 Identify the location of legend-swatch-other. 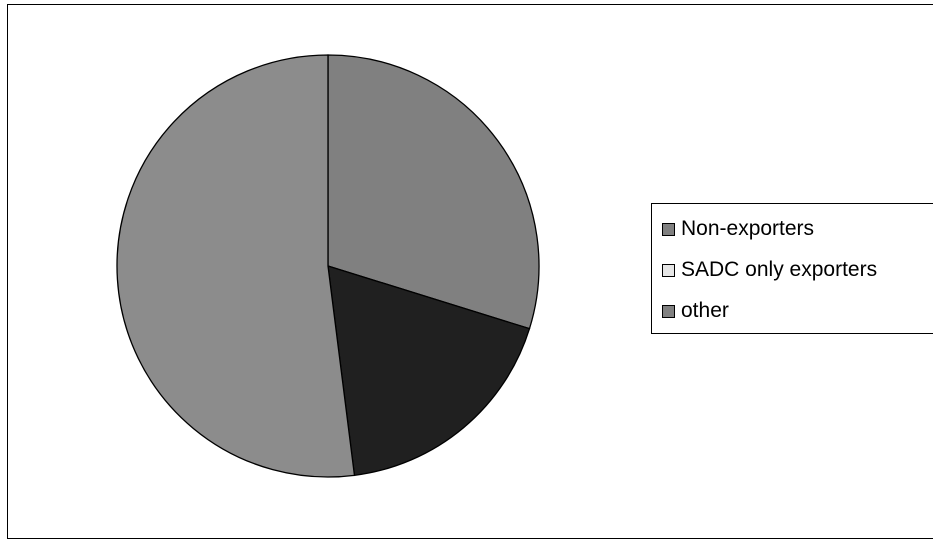
(668, 311).